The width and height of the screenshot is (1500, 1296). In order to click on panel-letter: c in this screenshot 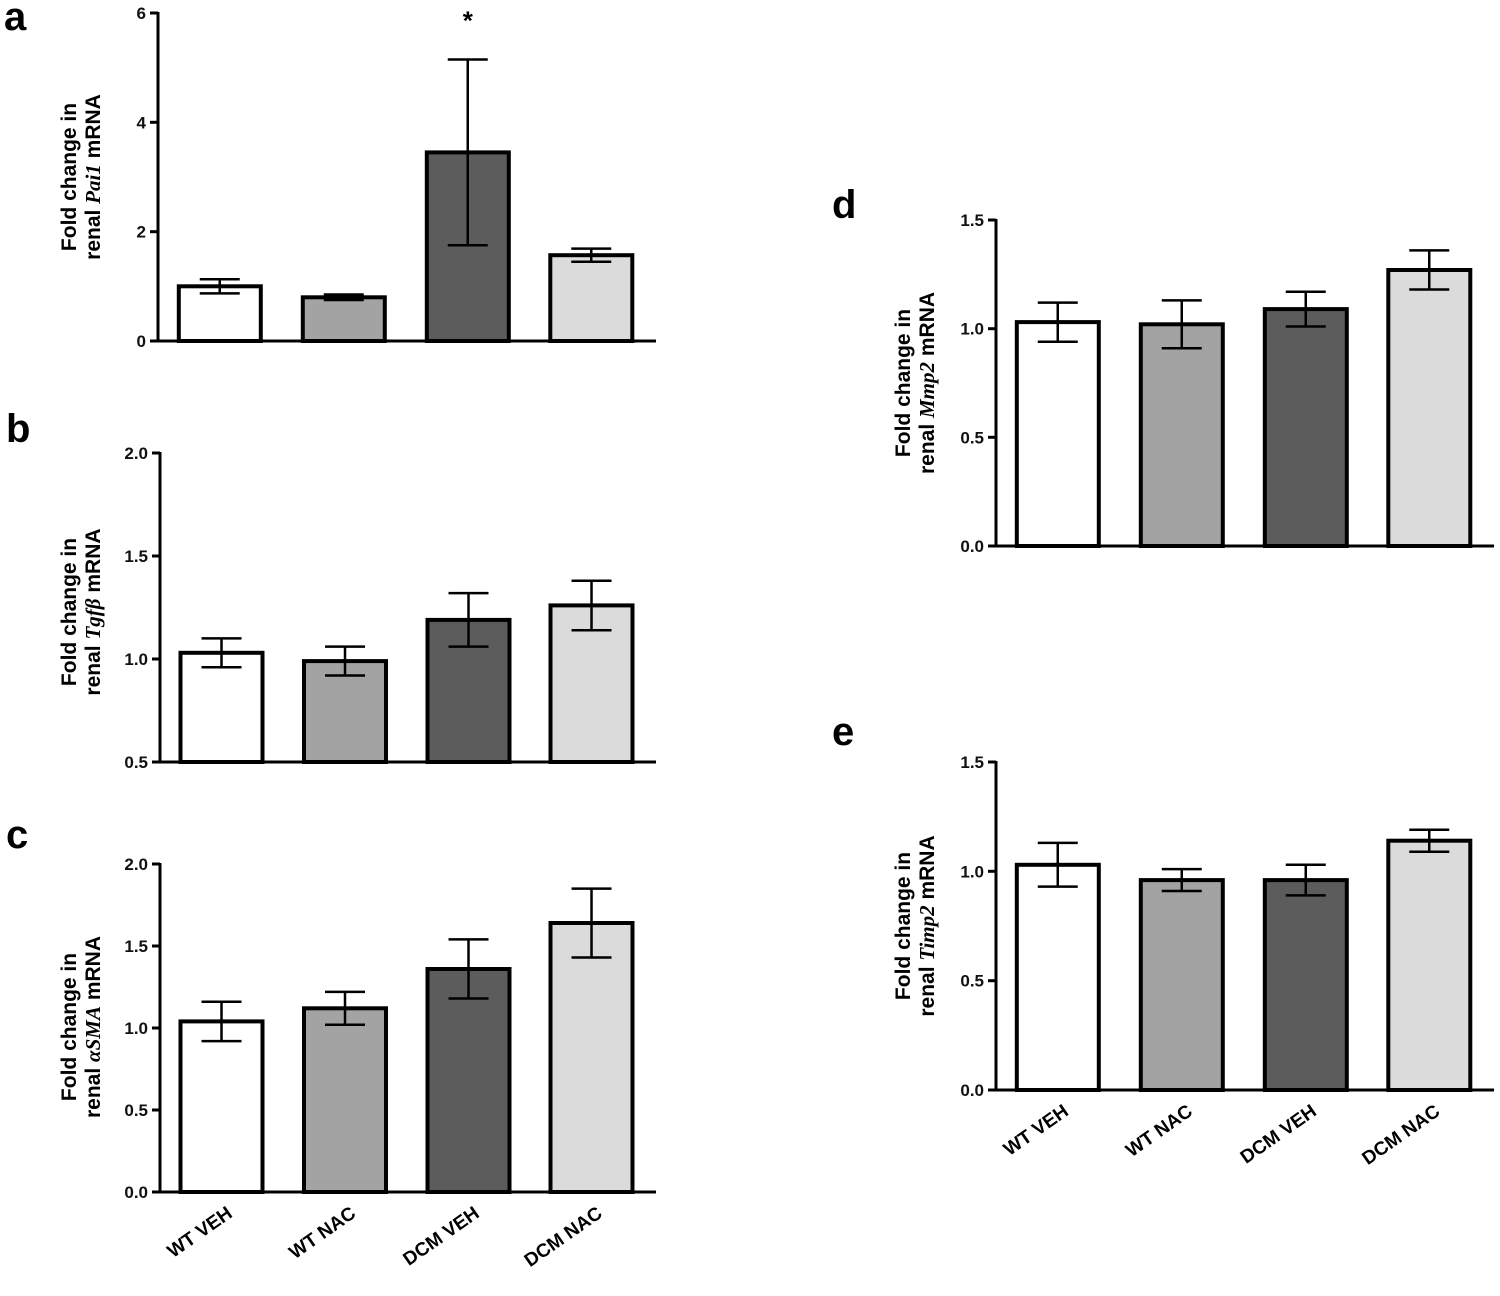, I will do `click(17, 835)`.